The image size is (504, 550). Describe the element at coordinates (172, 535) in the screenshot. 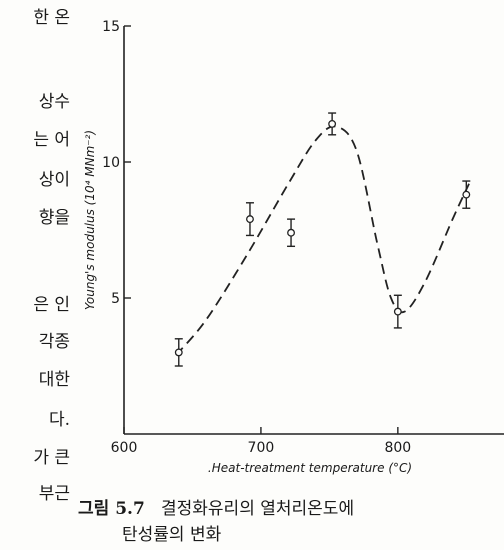

I see `figure-caption-line2: 탄성률의 변화` at that location.